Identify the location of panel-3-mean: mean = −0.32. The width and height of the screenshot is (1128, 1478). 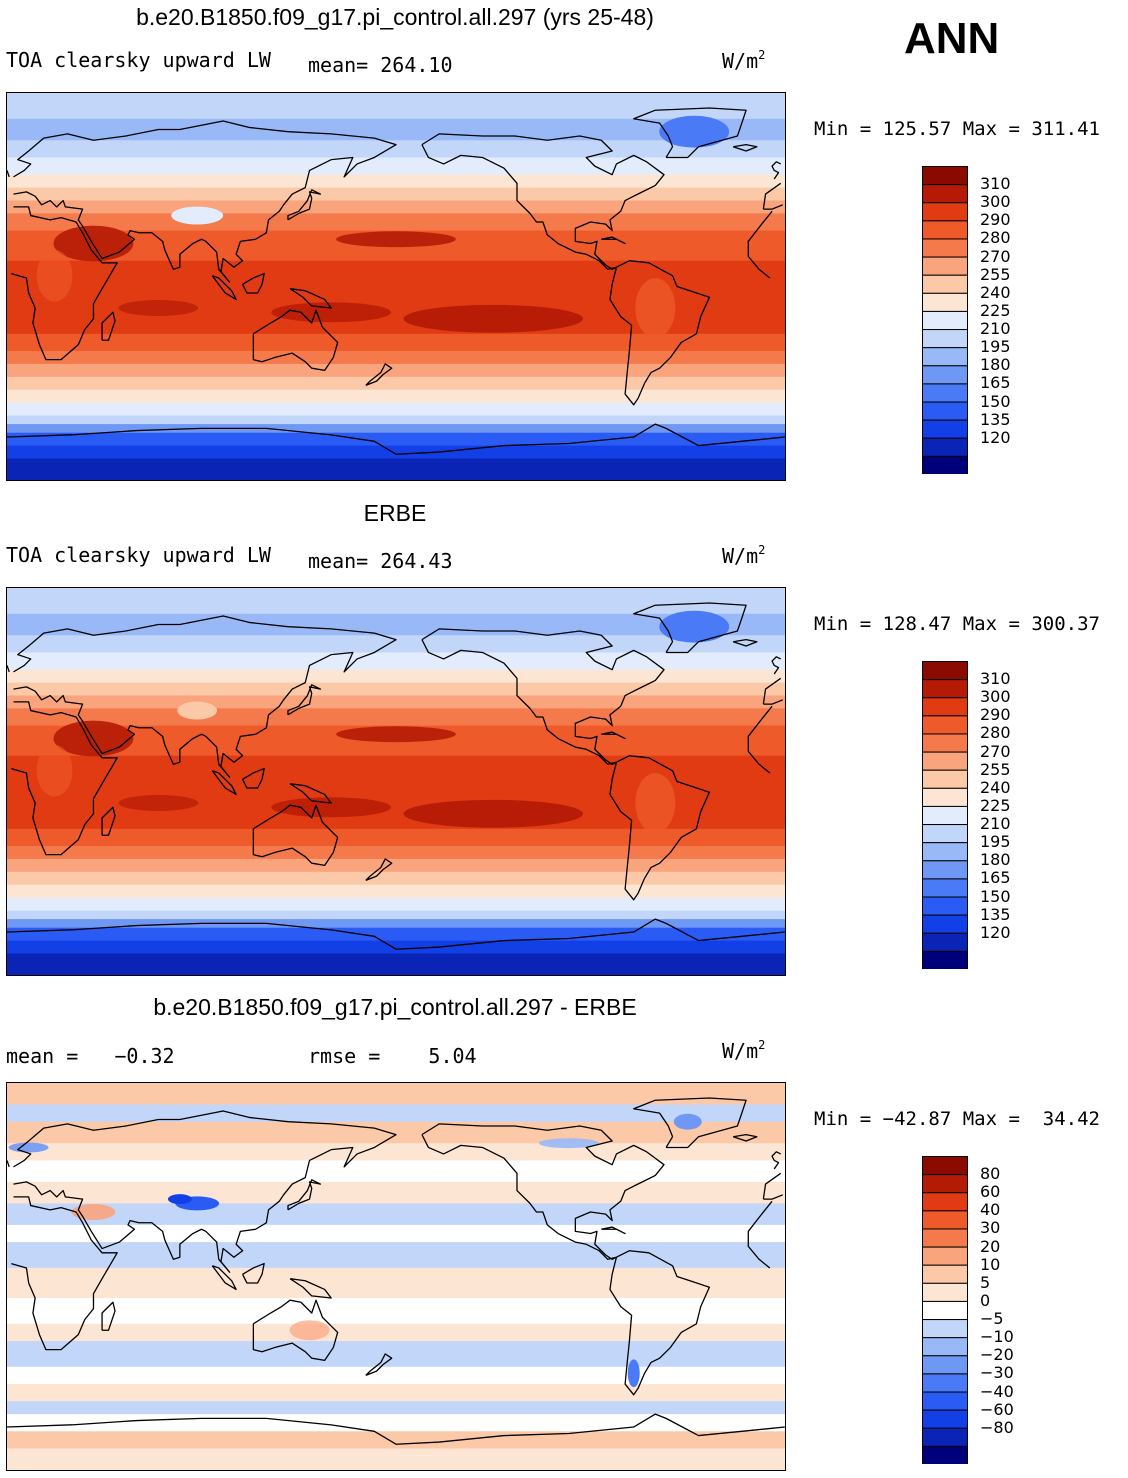
(90, 1056).